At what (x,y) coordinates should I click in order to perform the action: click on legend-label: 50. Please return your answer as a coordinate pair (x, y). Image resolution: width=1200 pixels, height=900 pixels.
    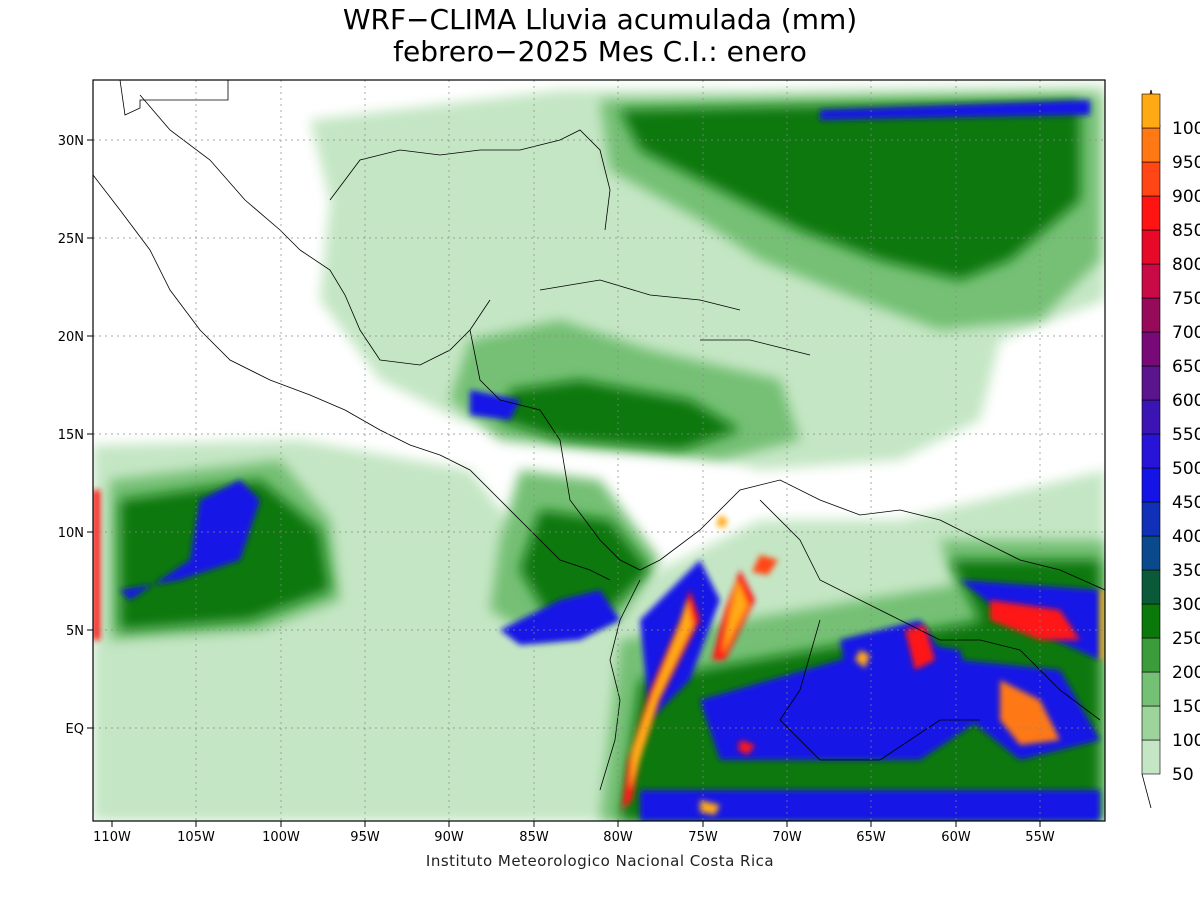
    Looking at the image, I should click on (1183, 775).